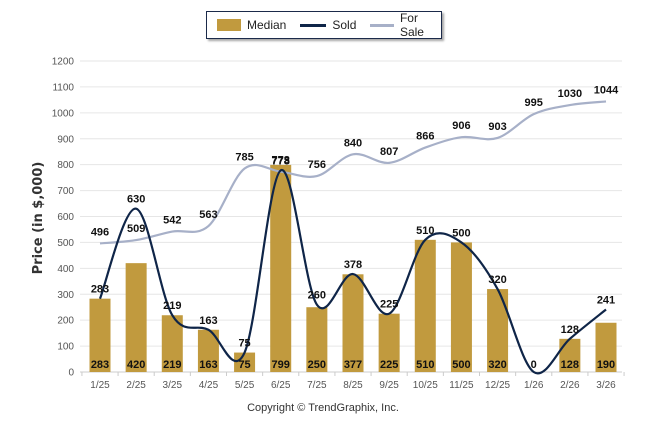  I want to click on sold-swatch, so click(313, 25).